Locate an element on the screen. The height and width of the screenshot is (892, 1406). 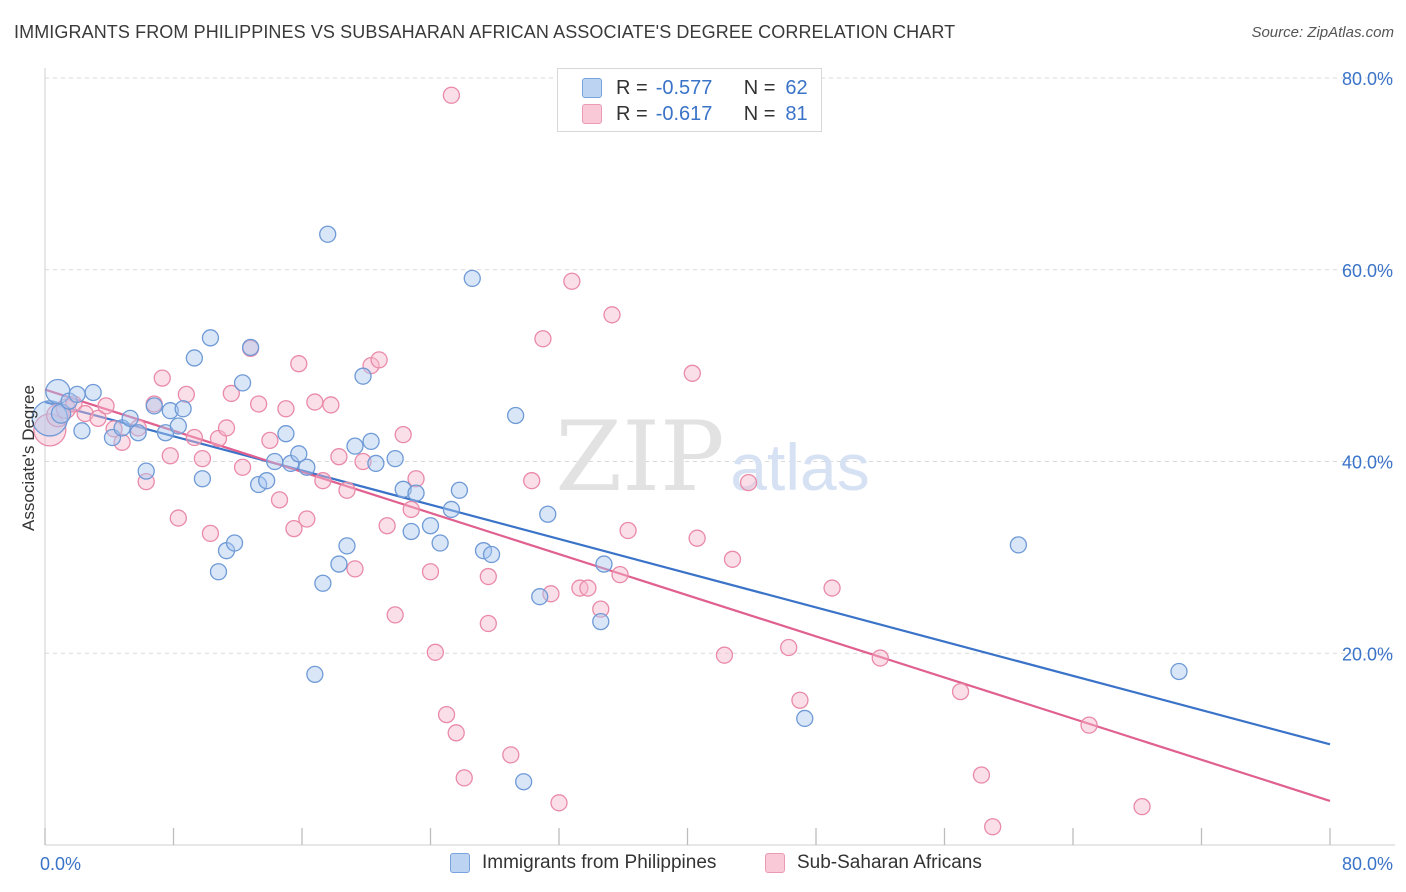
n-value: 81 is located at coordinates (796, 113).